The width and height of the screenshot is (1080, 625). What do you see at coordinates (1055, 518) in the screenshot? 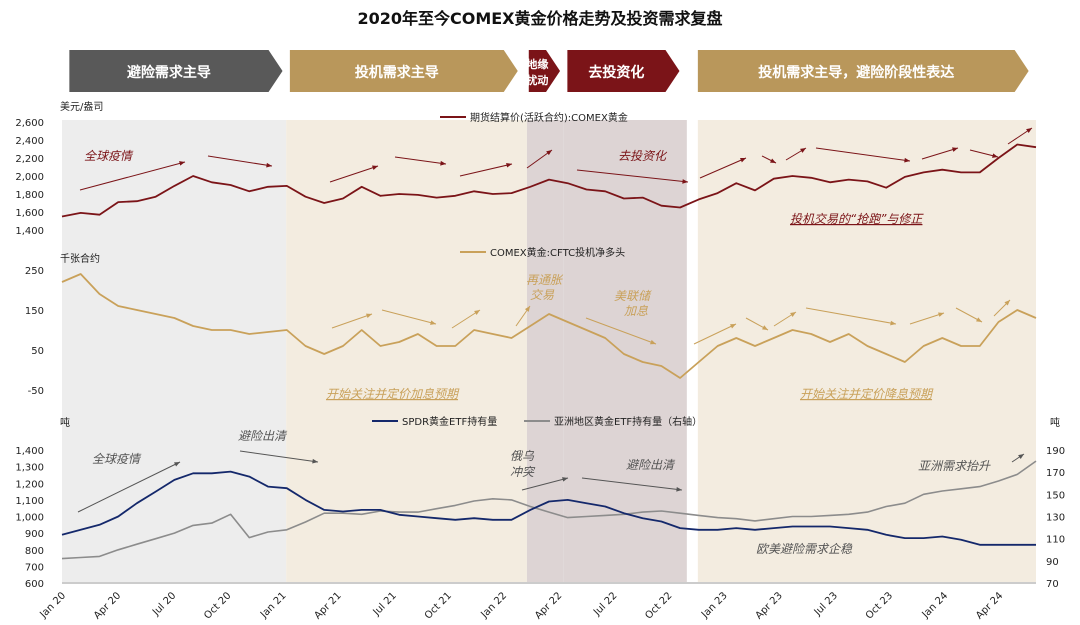
I see `etf-right-tick-label: 130` at bounding box center [1055, 518].